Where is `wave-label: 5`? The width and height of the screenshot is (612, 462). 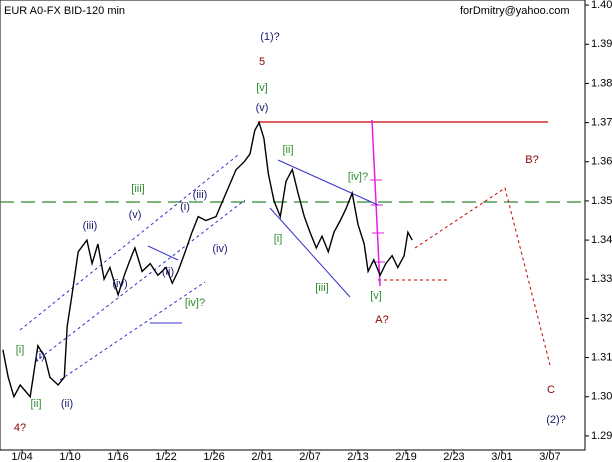
wave-label: 5 is located at coordinates (262, 62).